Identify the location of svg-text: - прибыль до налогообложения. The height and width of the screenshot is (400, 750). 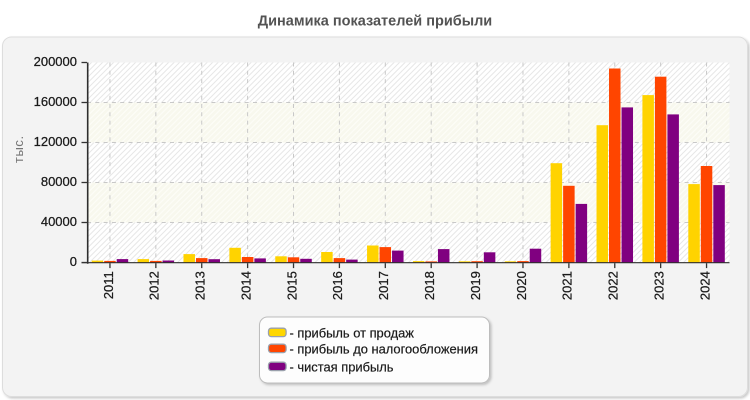
(384, 348).